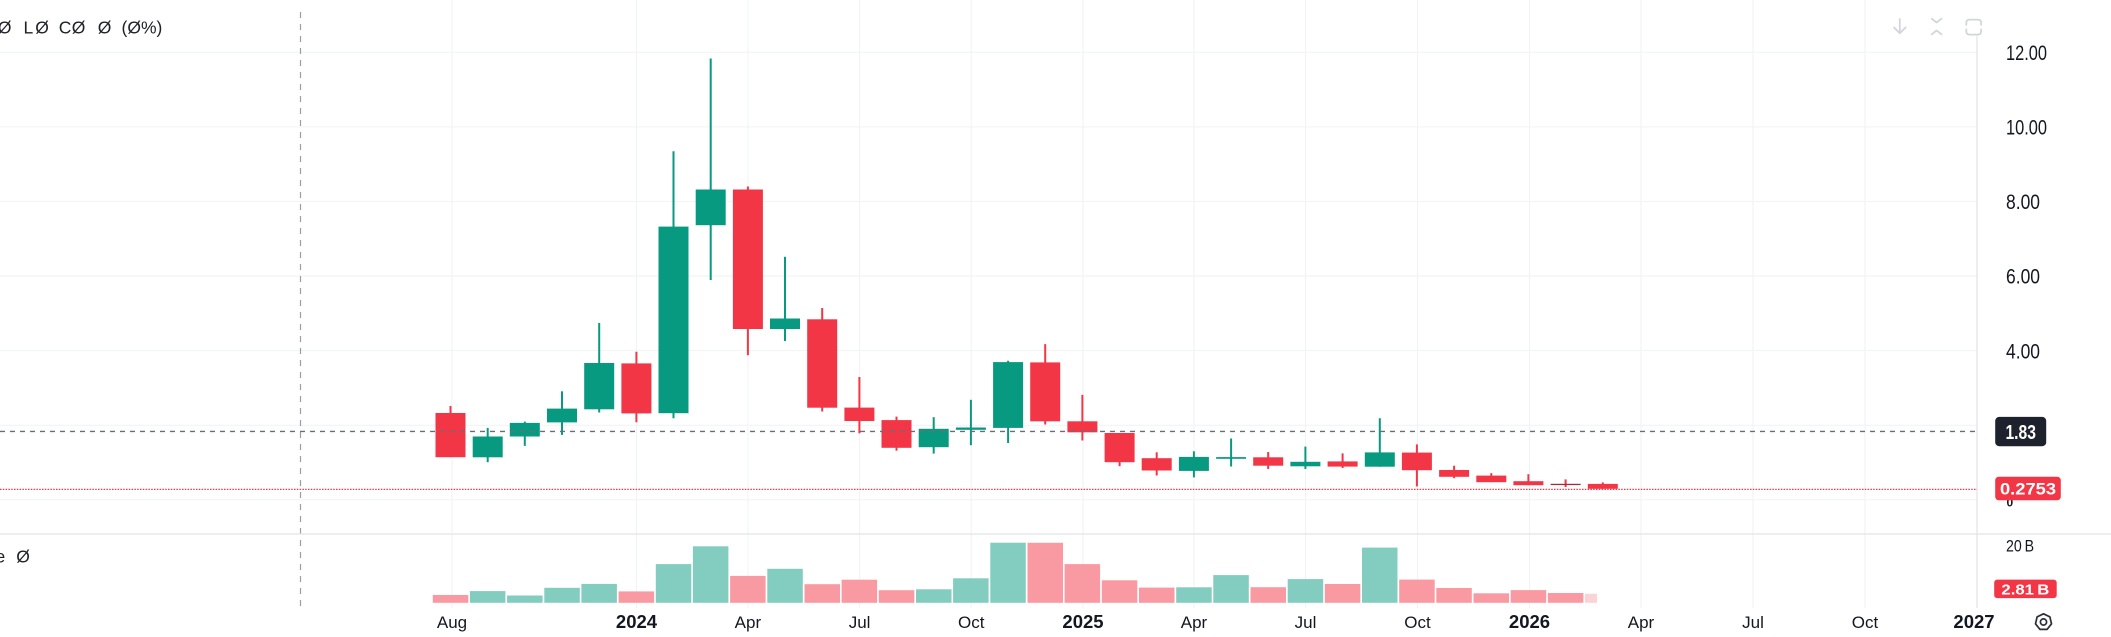 The height and width of the screenshot is (637, 2111). What do you see at coordinates (637, 621) in the screenshot?
I see `svg-text: 2024` at bounding box center [637, 621].